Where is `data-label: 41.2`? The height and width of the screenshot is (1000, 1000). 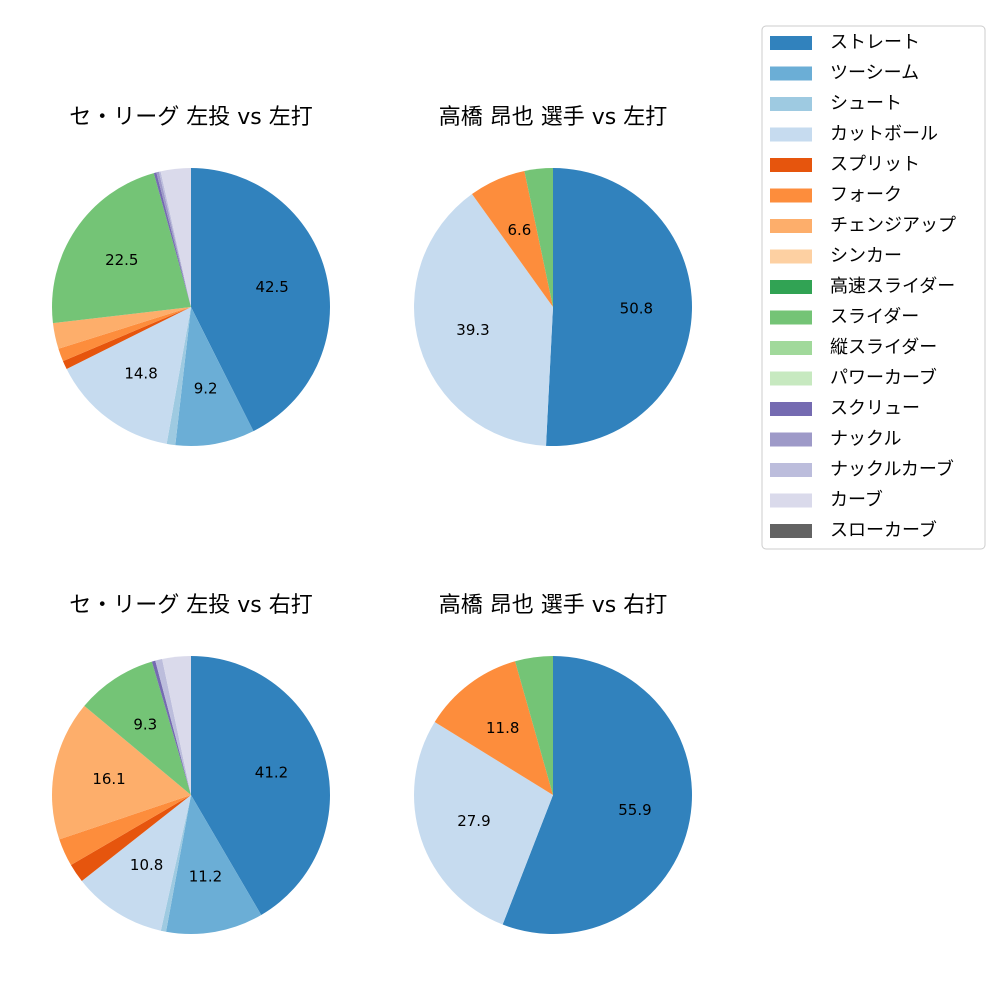 data-label: 41.2 is located at coordinates (271, 773).